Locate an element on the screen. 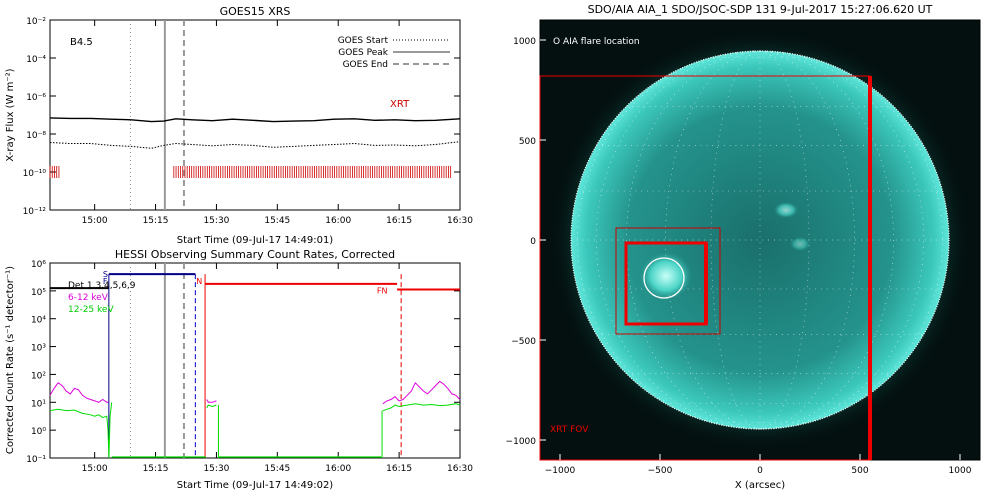 Image resolution: width=1000 pixels, height=500 pixels. hessi-series is located at coordinates (255, 419).